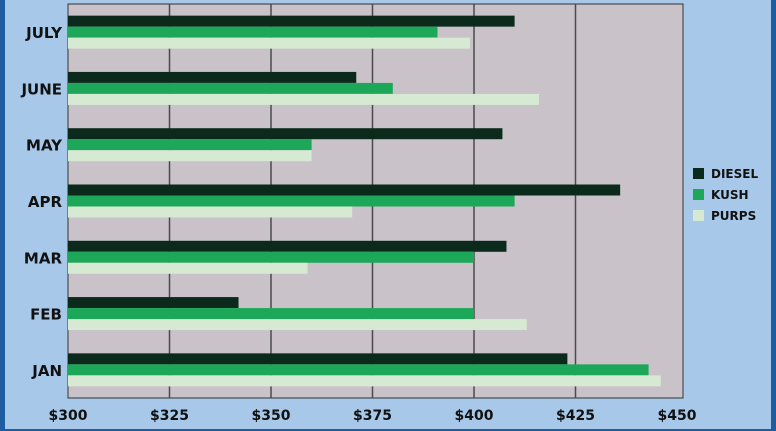 The height and width of the screenshot is (431, 776). Describe the element at coordinates (698, 194) in the screenshot. I see `legend-swatch-kush` at that location.